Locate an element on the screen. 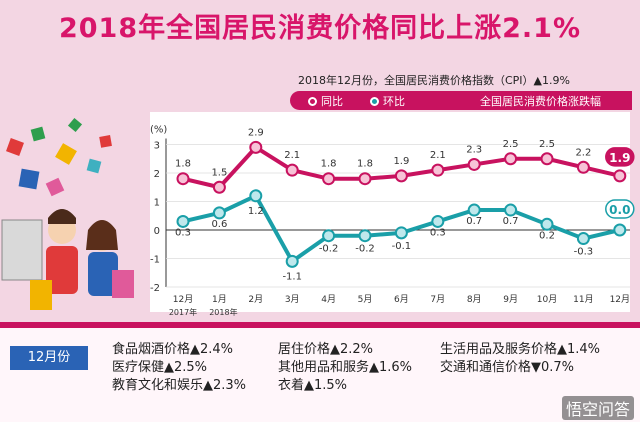  y-tick-label: 0 is located at coordinates (157, 231).